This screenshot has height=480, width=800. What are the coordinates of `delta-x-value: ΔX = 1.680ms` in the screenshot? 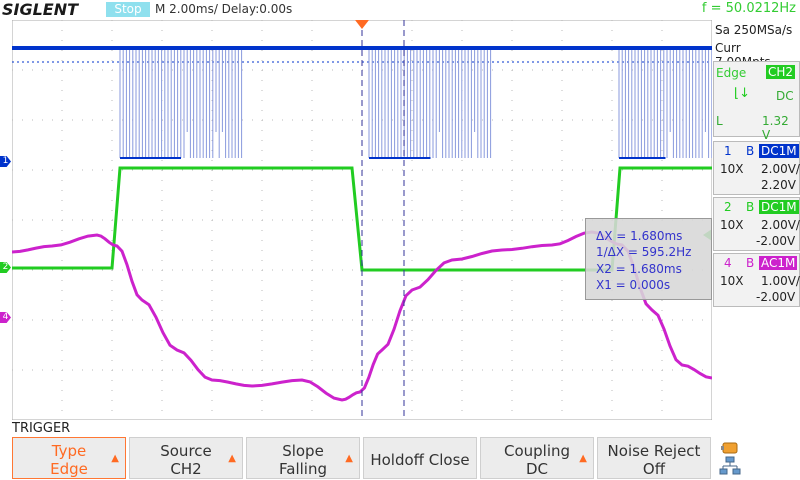 It's located at (639, 236).